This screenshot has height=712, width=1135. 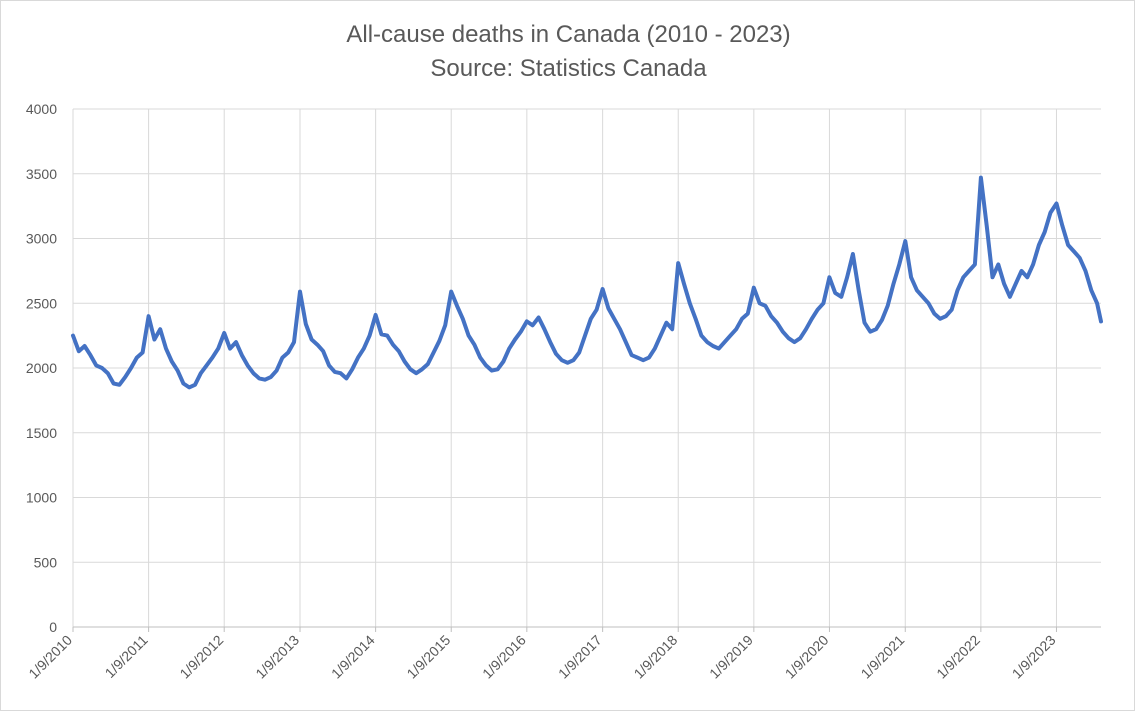 What do you see at coordinates (201, 657) in the screenshot?
I see `x-tick-label: 1/9/2012` at bounding box center [201, 657].